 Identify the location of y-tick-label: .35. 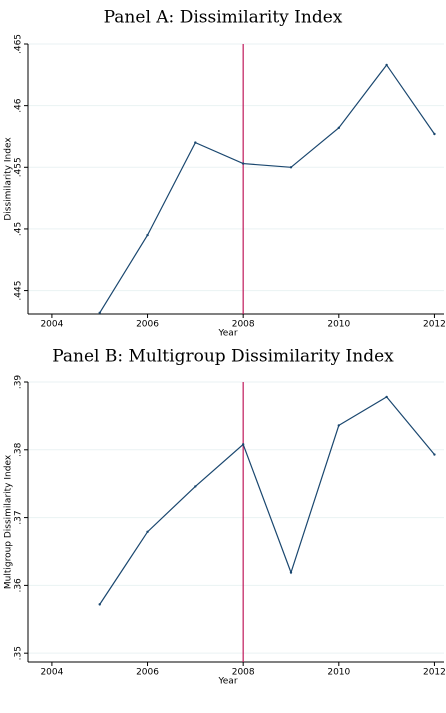
(19, 653).